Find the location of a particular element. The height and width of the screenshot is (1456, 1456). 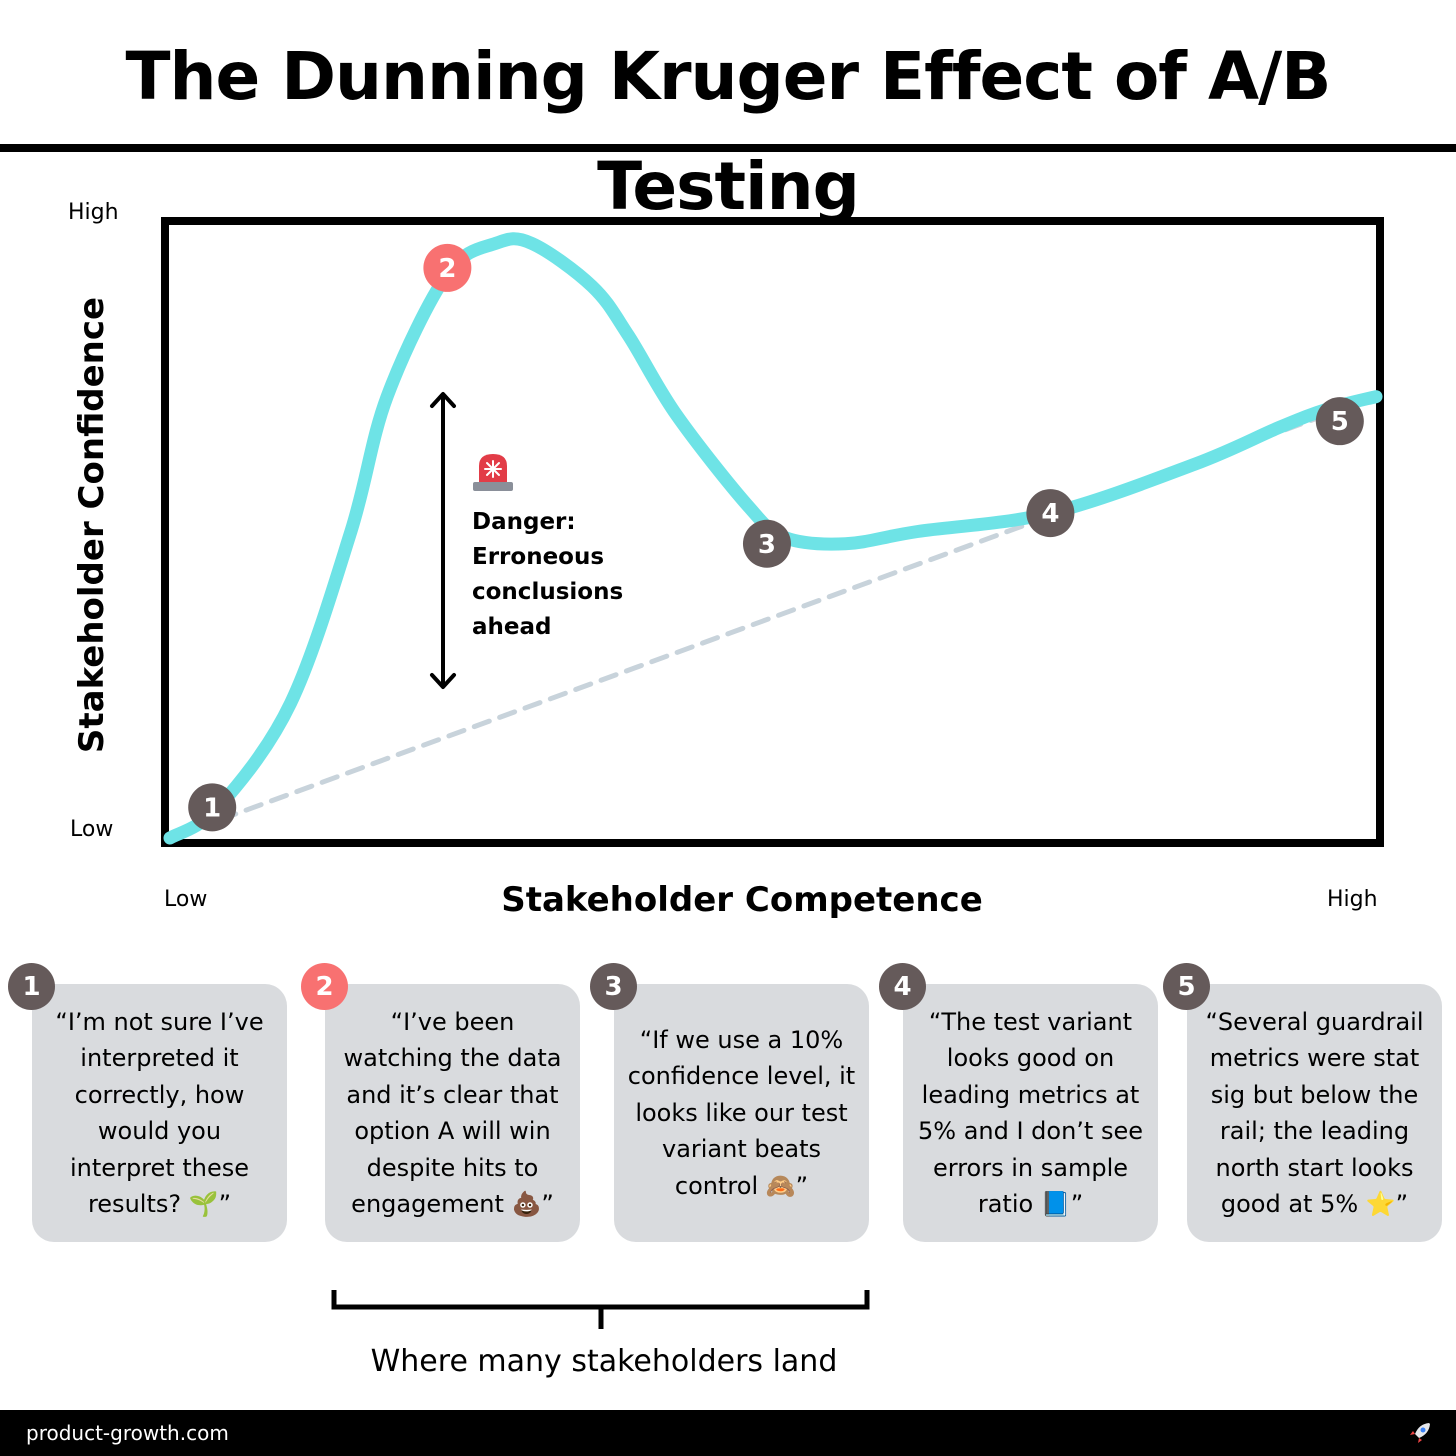

x-axis-high-label: High is located at coordinates (1352, 899).